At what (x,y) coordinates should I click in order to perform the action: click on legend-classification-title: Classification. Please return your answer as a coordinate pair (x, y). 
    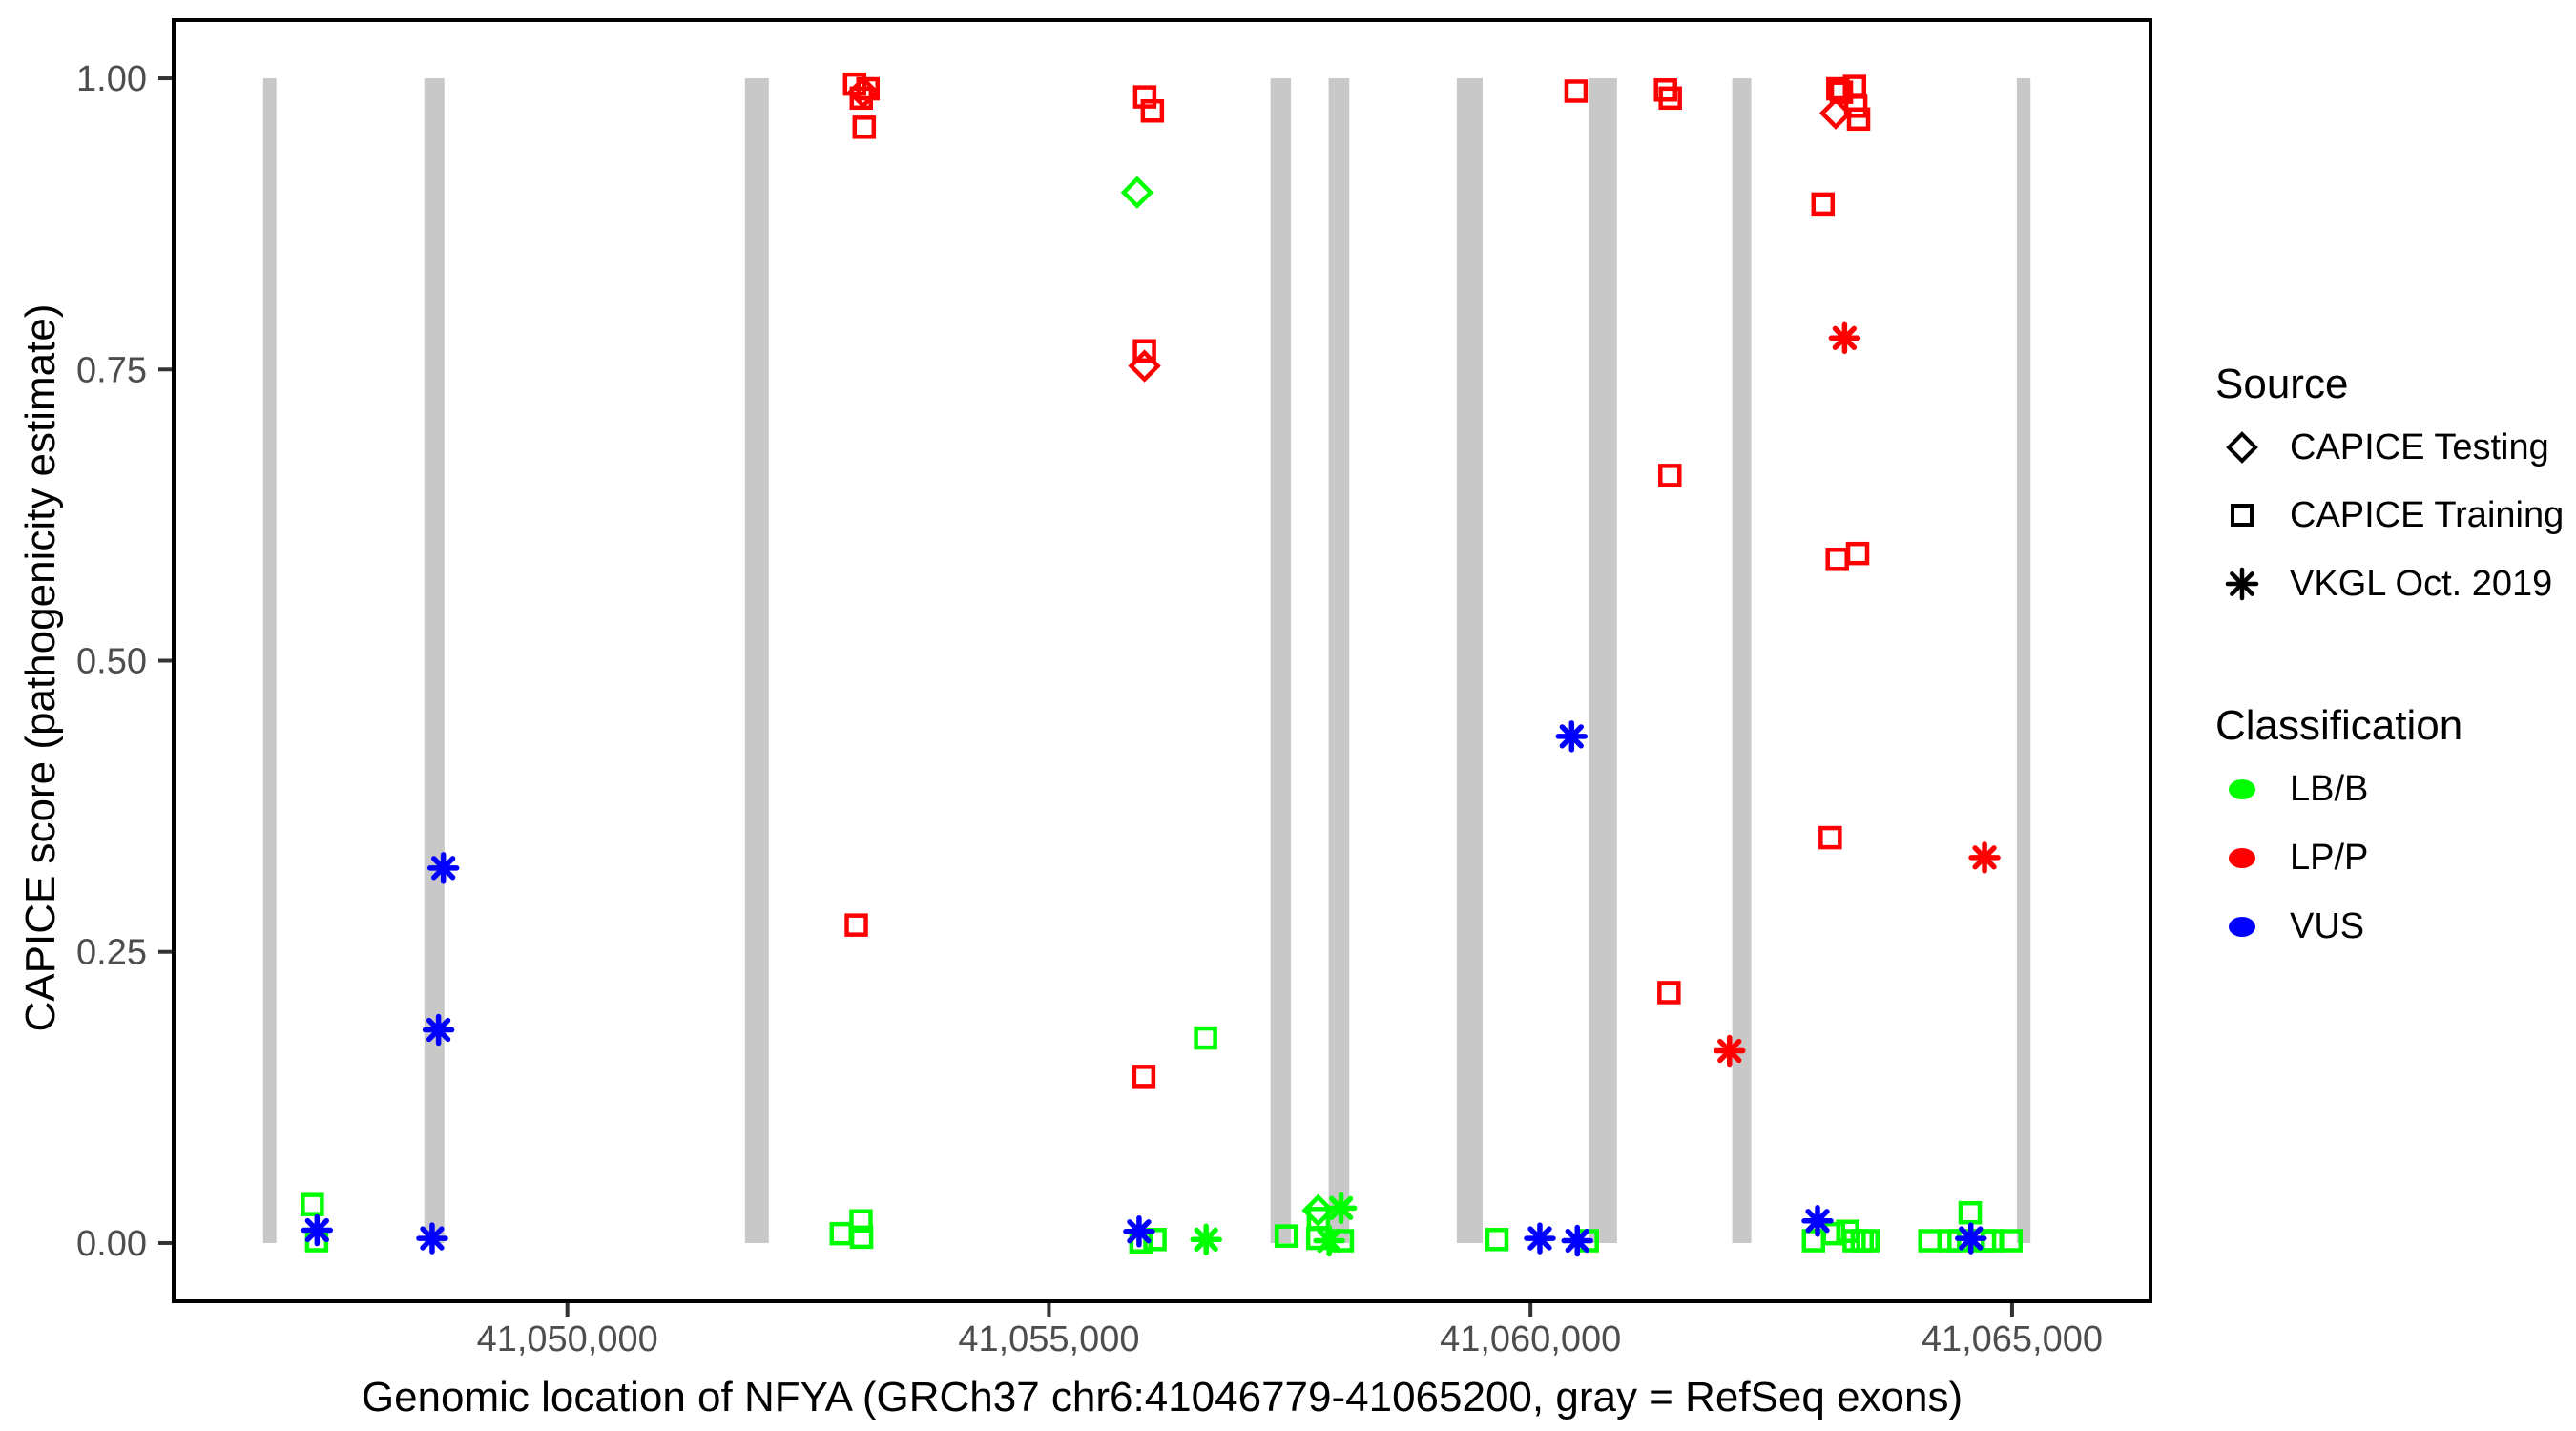
    Looking at the image, I should click on (2339, 725).